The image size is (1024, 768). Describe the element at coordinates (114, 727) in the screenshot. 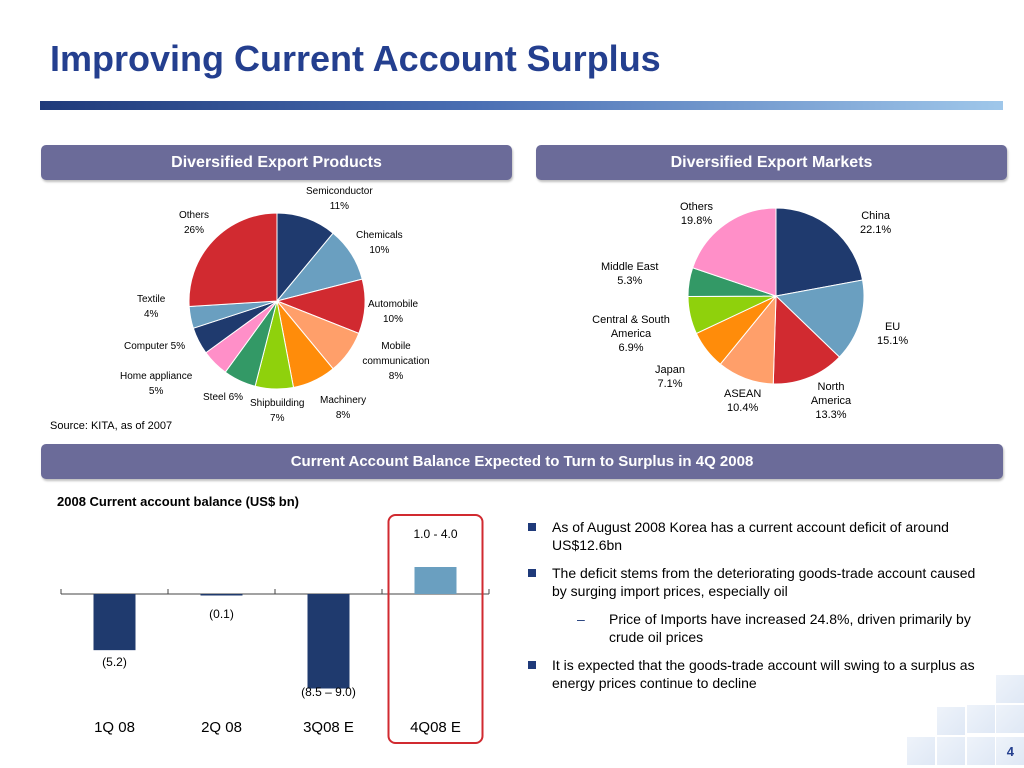

I see `bar-category-label: 1Q 08` at that location.